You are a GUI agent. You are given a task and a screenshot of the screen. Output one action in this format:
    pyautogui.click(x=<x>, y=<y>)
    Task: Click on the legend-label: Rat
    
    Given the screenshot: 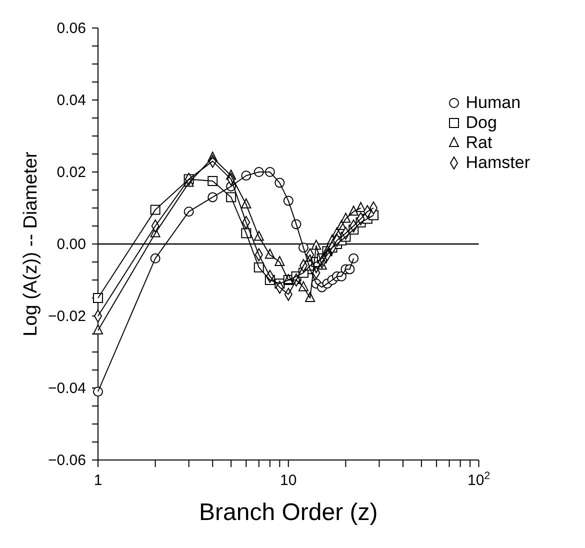 What is the action you would take?
    pyautogui.click(x=479, y=143)
    